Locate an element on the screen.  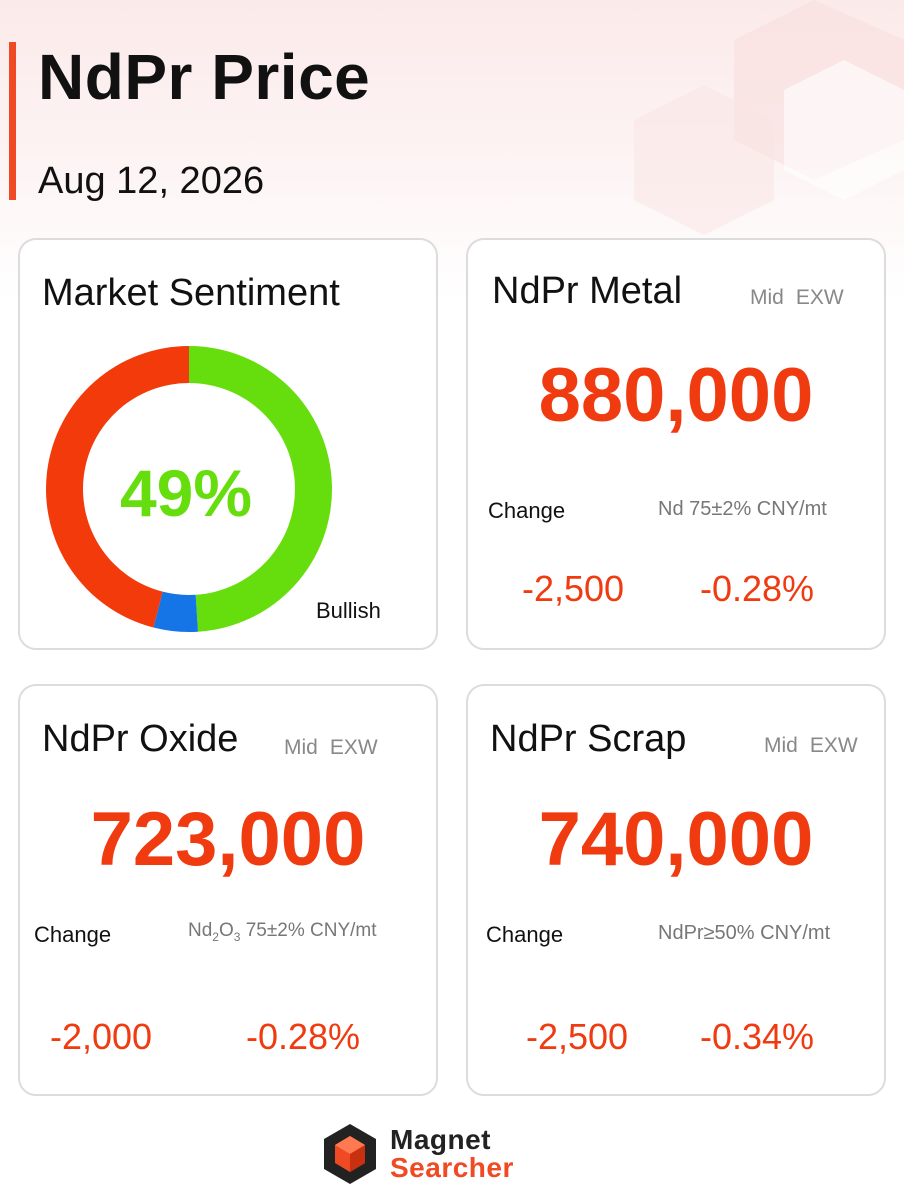
oxide-change-pct: -0.28% is located at coordinates (303, 1036).